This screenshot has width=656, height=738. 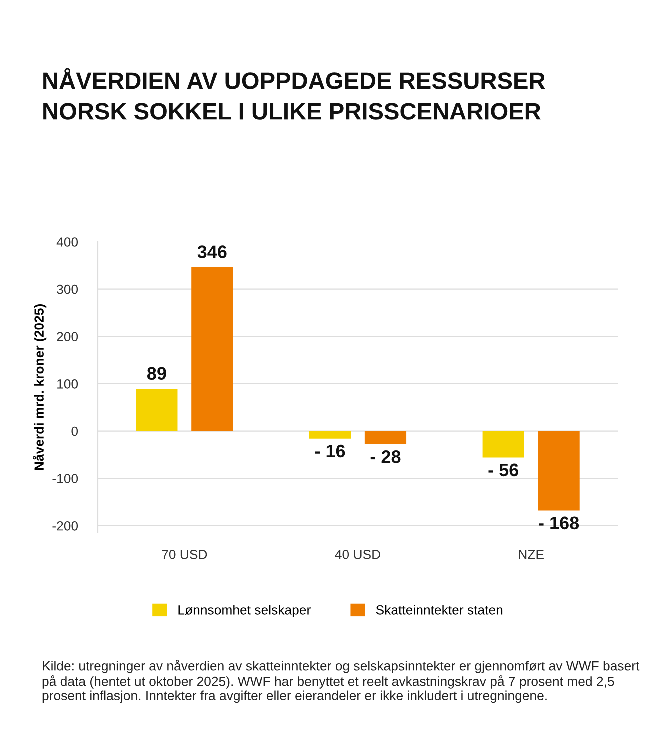 I want to click on data-label: - 28, so click(x=385, y=457).